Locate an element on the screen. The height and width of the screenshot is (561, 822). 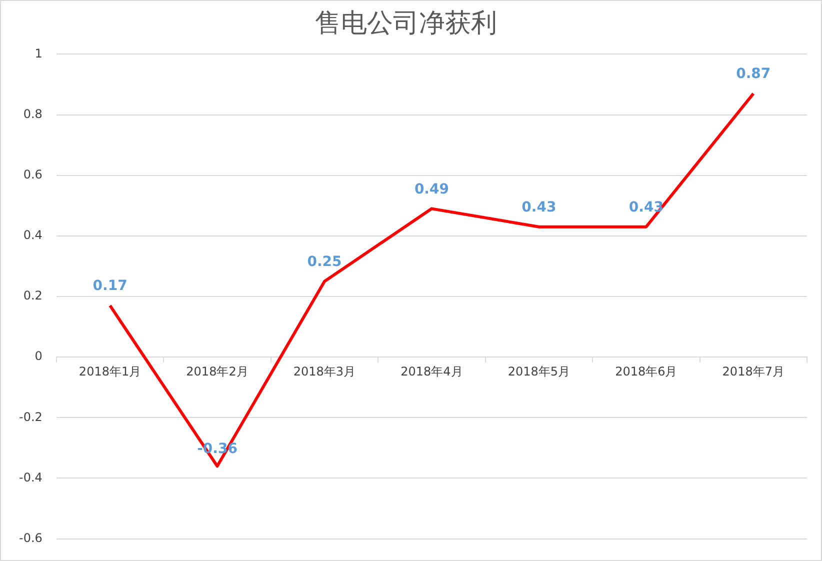
x-tick-label: 2018年5月 is located at coordinates (539, 371).